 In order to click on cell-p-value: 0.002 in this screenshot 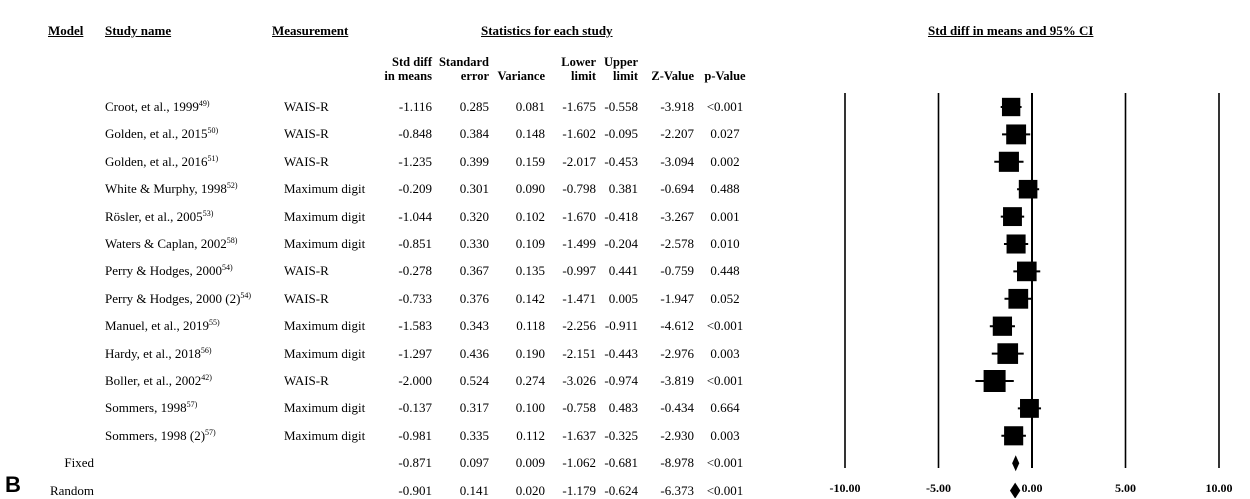, I will do `click(725, 161)`.